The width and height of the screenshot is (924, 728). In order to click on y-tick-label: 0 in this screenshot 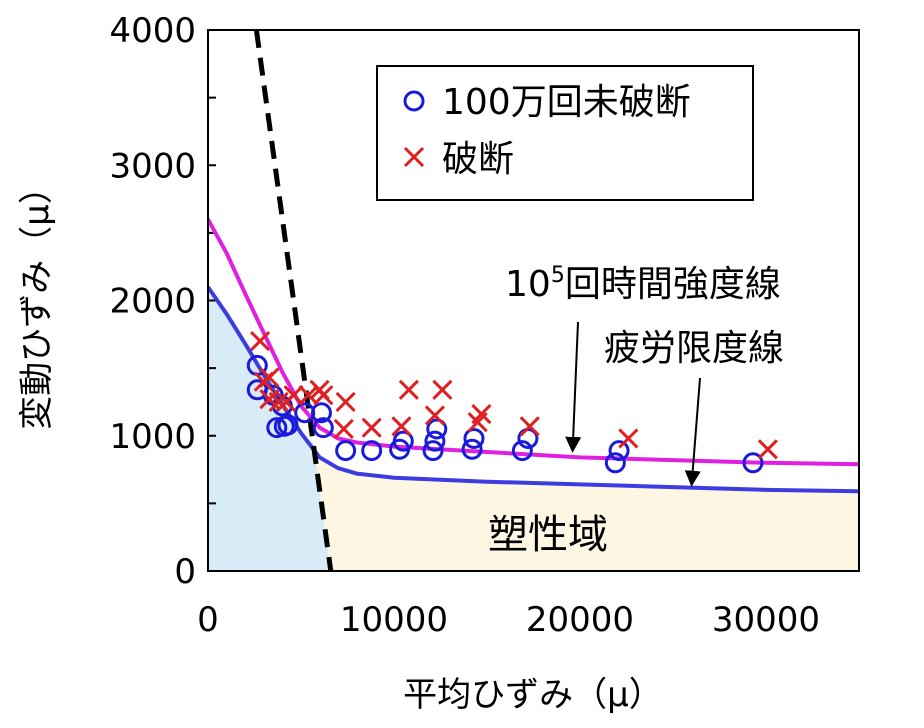, I will do `click(185, 572)`.